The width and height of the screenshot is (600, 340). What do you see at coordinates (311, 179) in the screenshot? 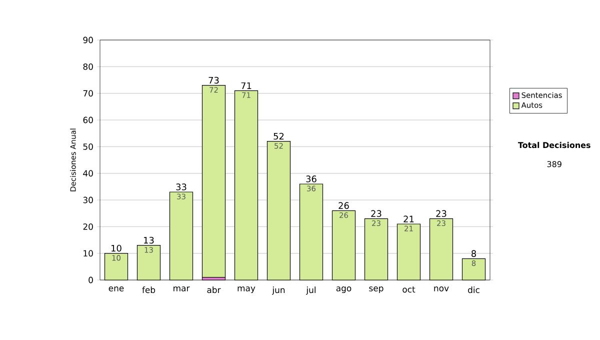
I see `total-label: 36` at bounding box center [311, 179].